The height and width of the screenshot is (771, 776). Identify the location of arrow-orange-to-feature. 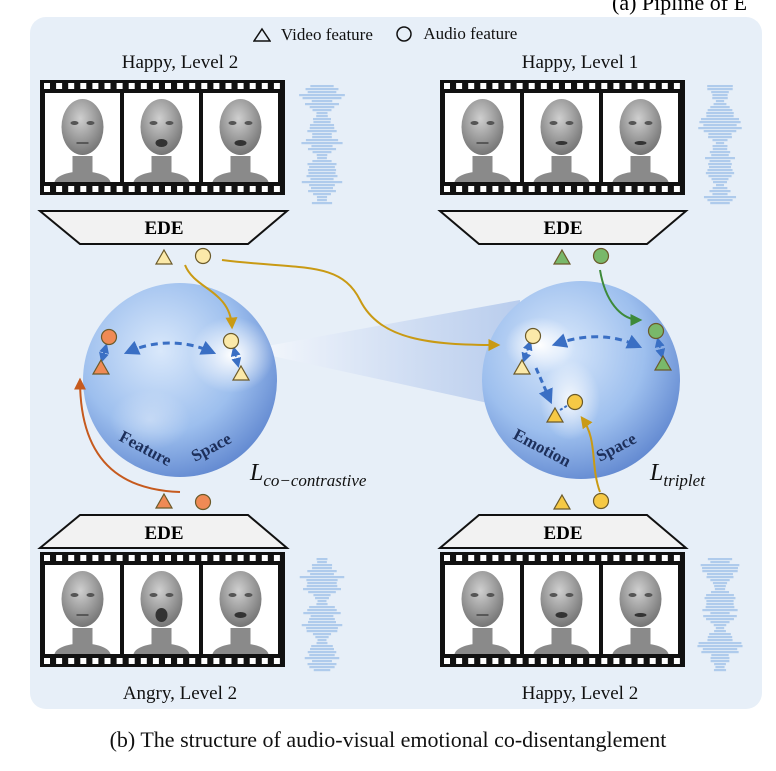
(127, 435).